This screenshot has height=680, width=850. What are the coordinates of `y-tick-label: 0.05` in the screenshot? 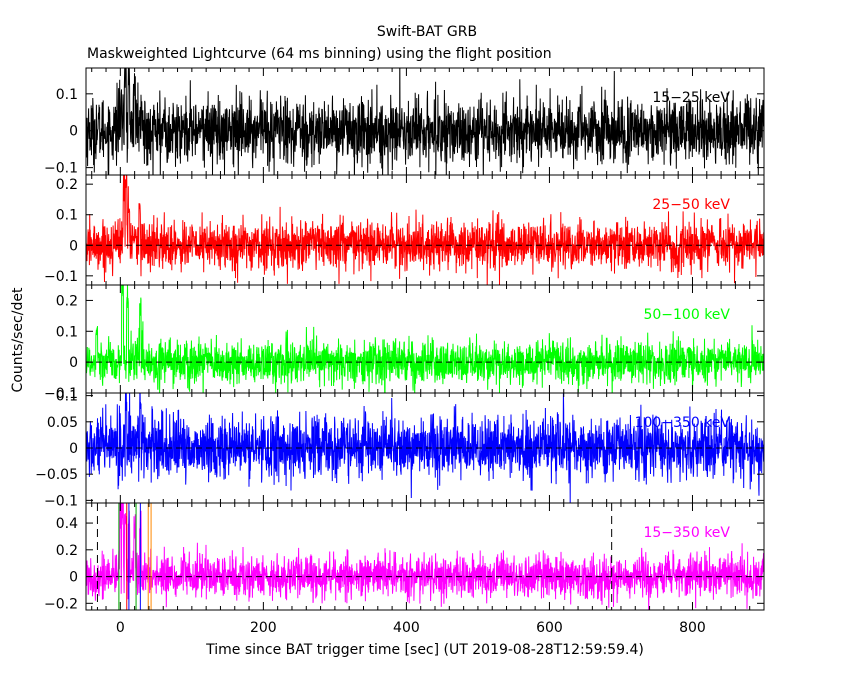 It's located at (62, 423).